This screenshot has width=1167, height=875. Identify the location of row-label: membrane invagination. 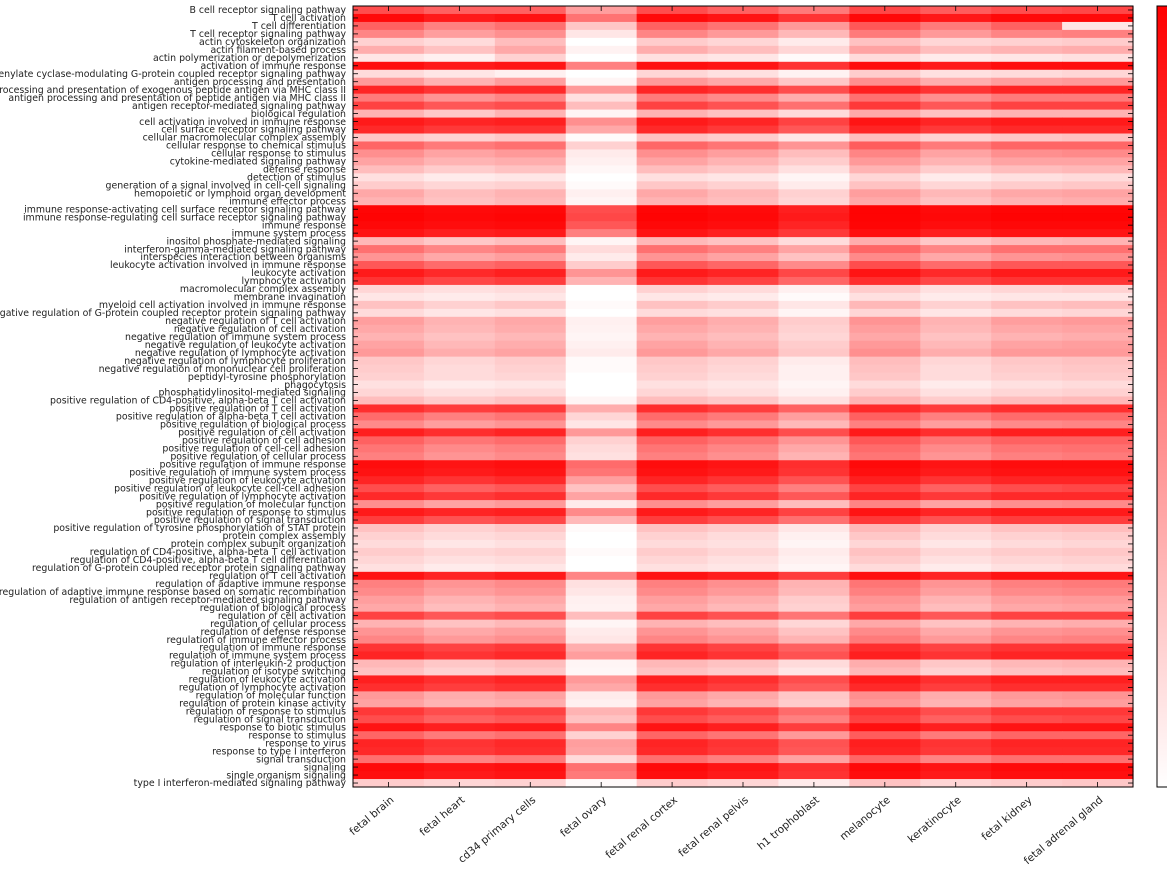
(290, 297).